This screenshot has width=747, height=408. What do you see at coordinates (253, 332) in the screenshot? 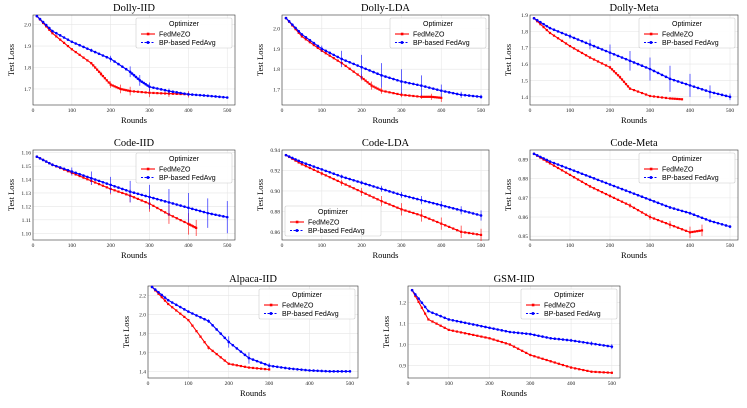
I see `plot-frame` at bounding box center [253, 332].